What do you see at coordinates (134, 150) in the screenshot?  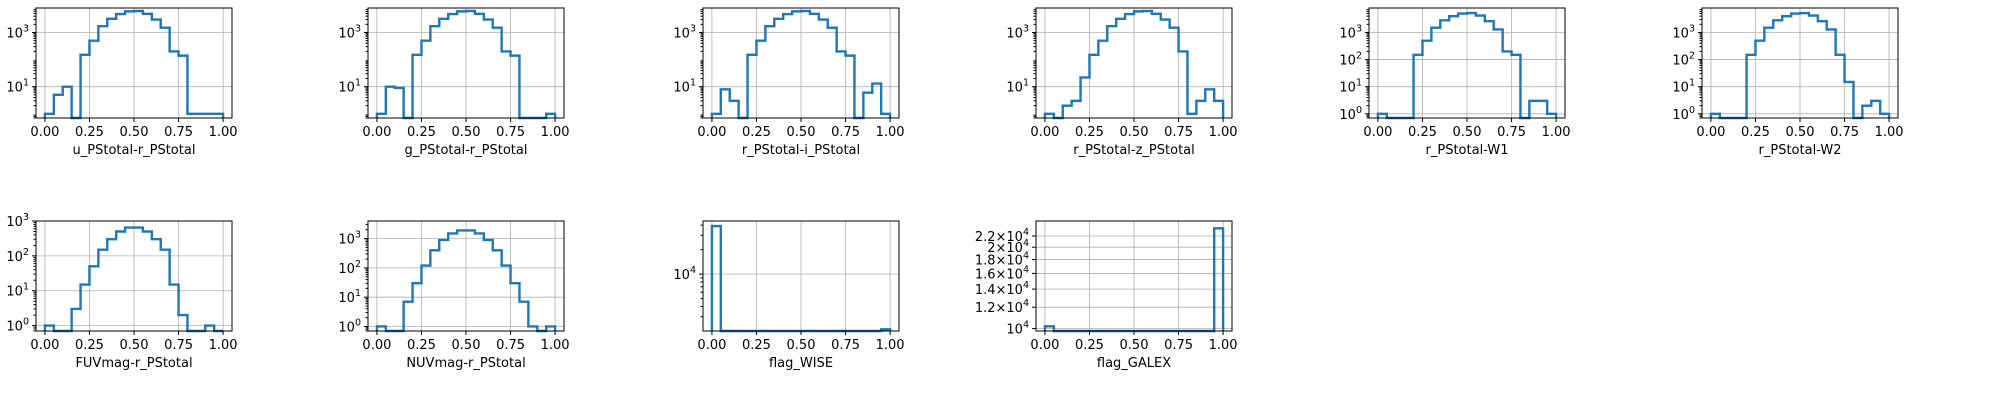 I see `x-axis-label: u_PStotal-r_PStotal` at bounding box center [134, 150].